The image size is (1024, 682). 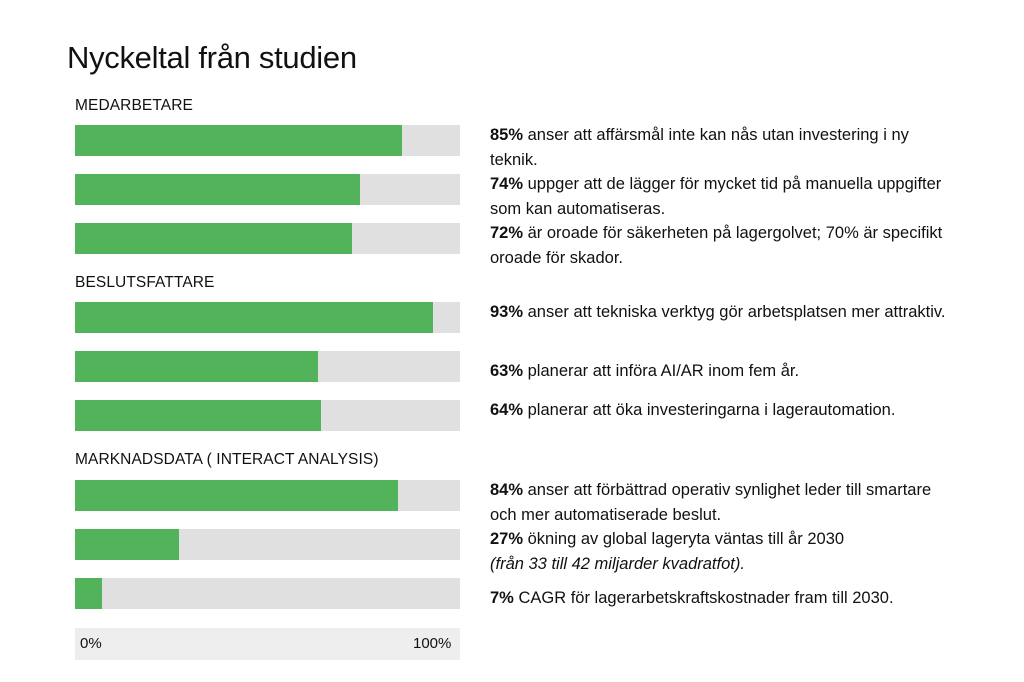 I want to click on section-heading: MEDARBETARE, so click(x=134, y=105).